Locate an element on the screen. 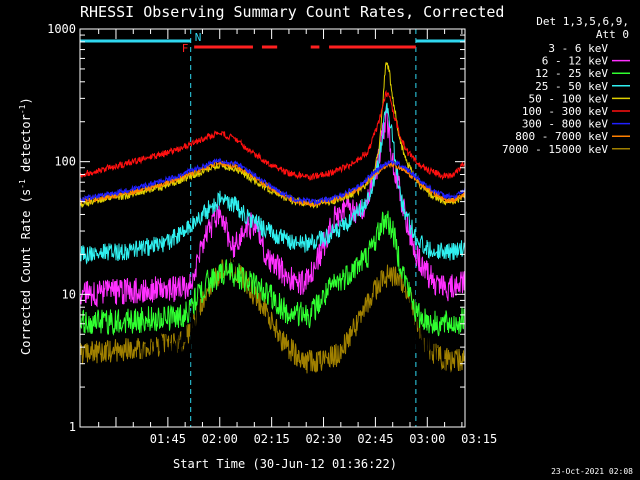  x-axis-label: Start Time (30-Jun-12 01:36:22) is located at coordinates (285, 464).